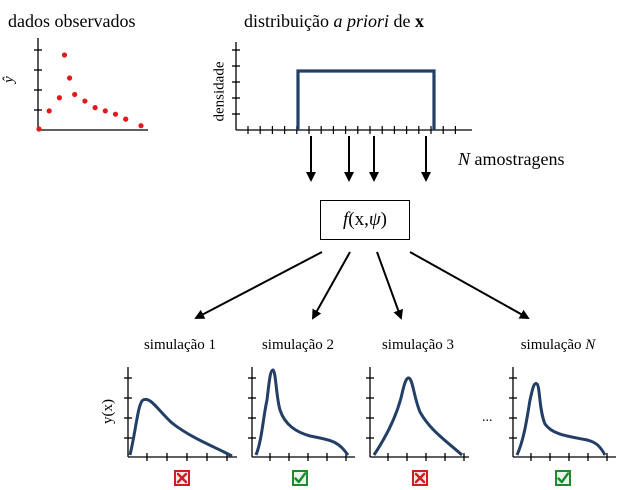  I want to click on sampling-label: N amostragens, so click(511, 159).